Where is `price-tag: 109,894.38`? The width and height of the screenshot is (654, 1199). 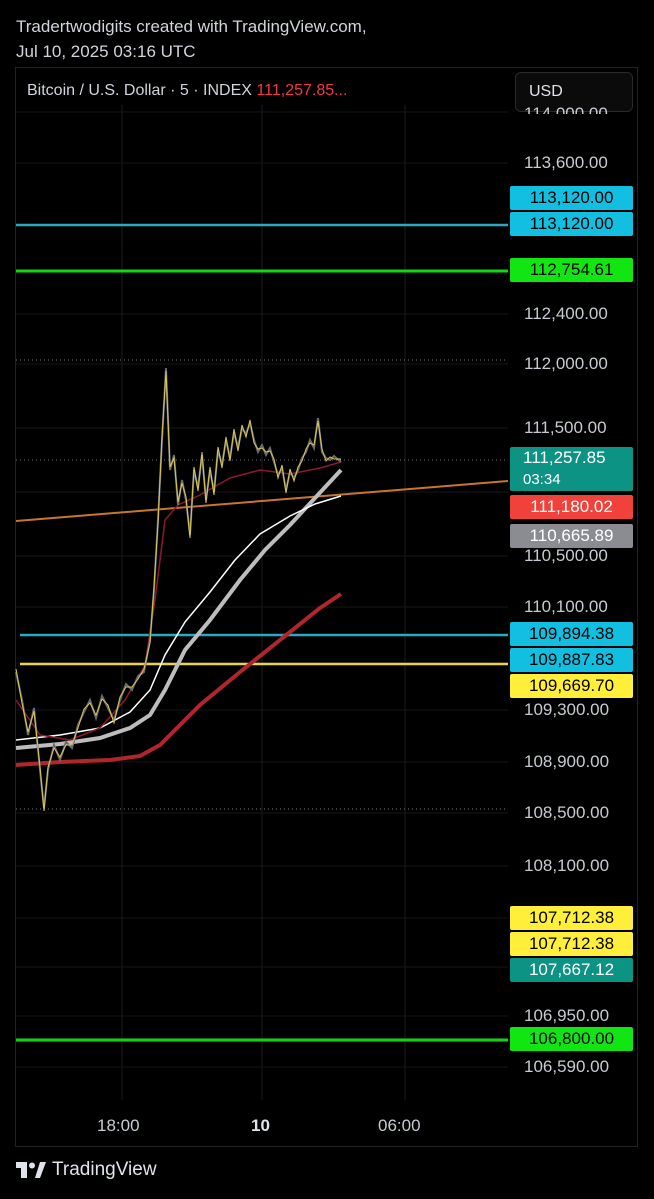
price-tag: 109,894.38 is located at coordinates (571, 634).